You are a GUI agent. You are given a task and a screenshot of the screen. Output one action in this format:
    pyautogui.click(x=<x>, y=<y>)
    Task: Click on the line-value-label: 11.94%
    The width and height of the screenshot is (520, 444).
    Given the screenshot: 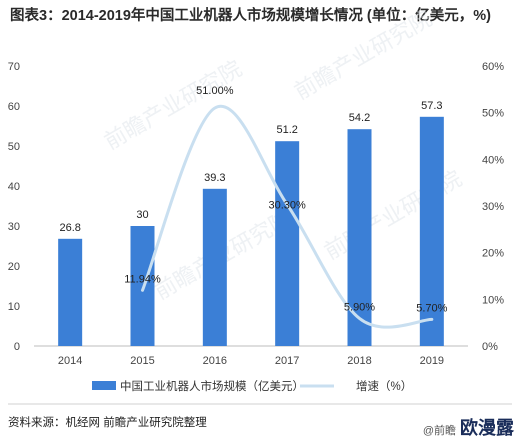 What is the action you would take?
    pyautogui.click(x=142, y=279)
    